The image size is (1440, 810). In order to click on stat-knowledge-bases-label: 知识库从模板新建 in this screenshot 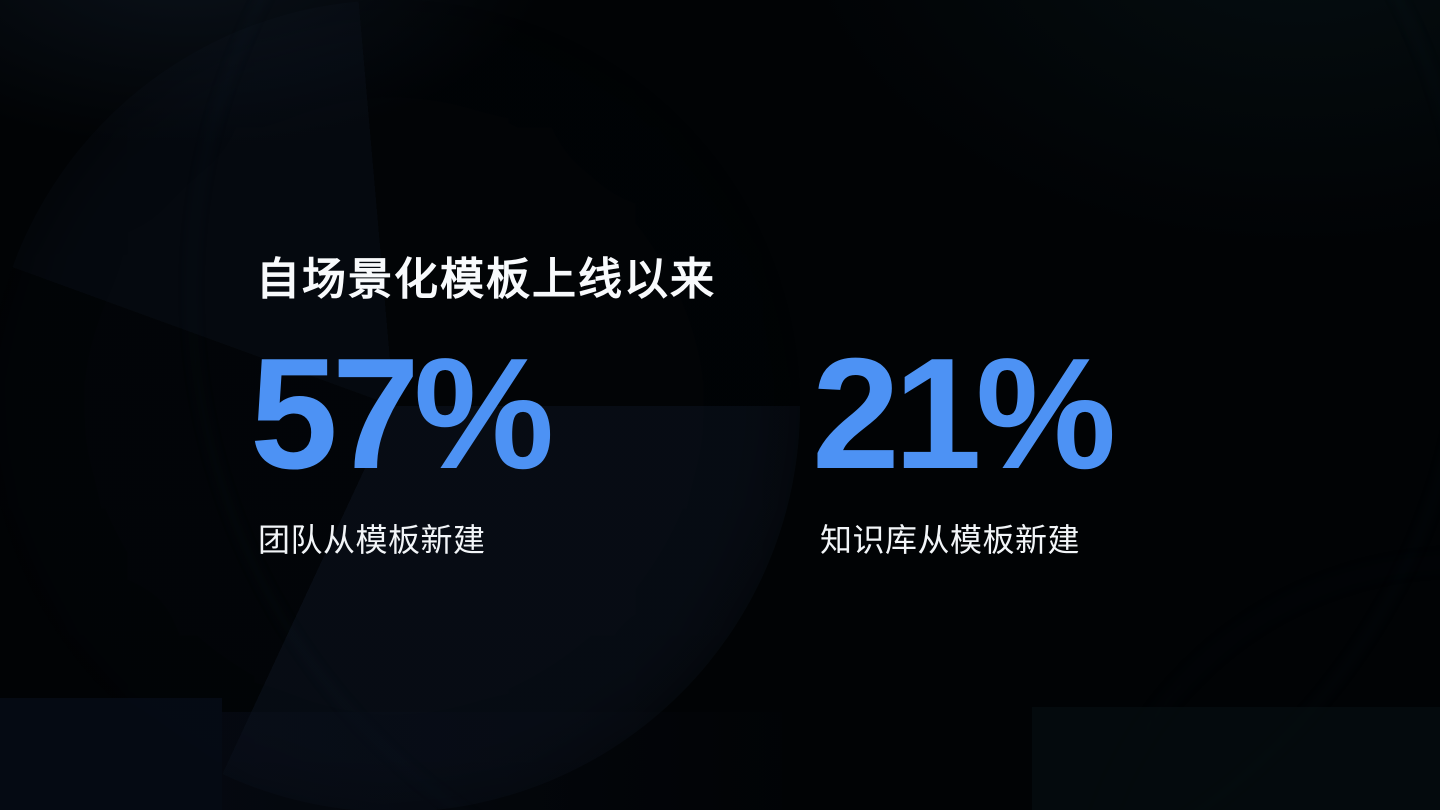, I will do `click(950, 540)`.